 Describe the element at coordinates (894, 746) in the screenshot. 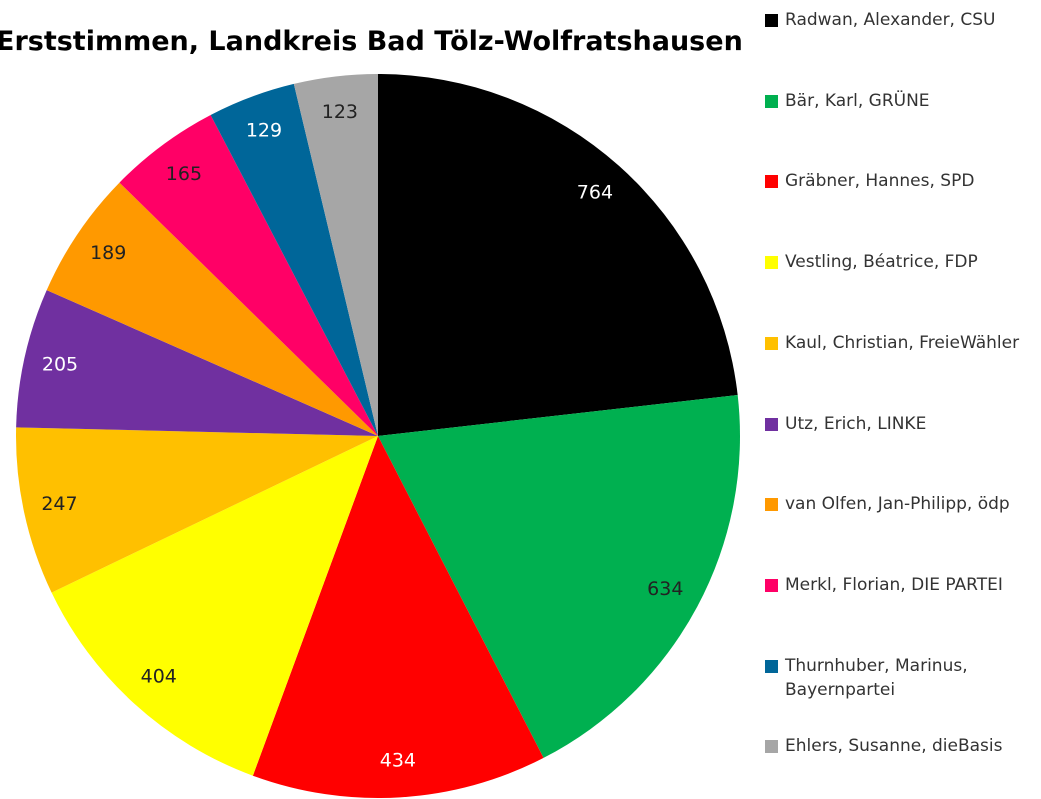

I see `legend-label: Ehlers, Susanne, dieBasis` at that location.